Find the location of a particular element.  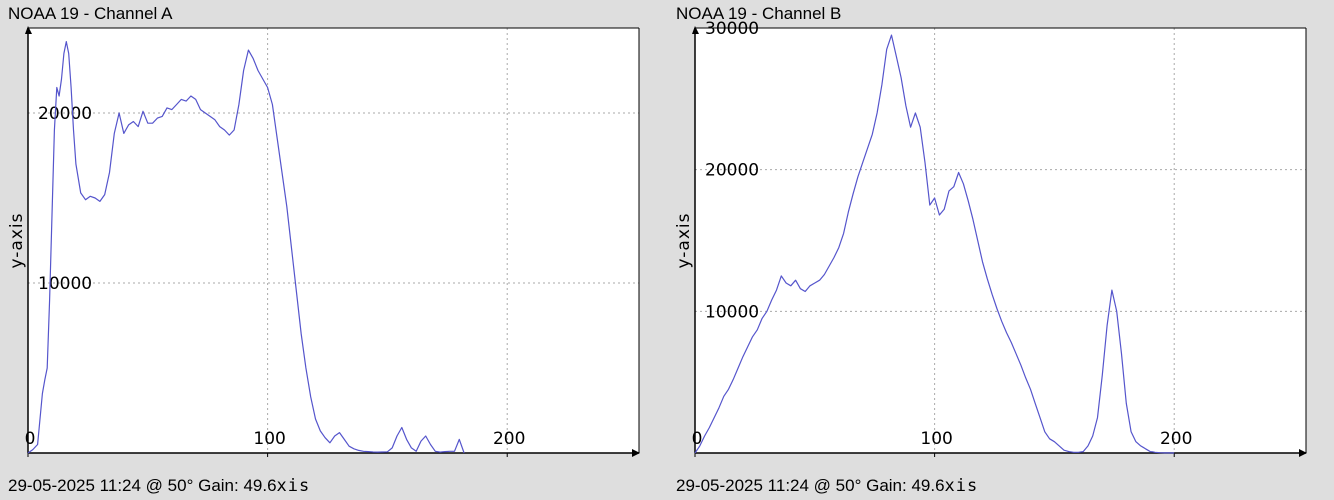

chart-title: NOAA 19 - Channel B is located at coordinates (759, 13).